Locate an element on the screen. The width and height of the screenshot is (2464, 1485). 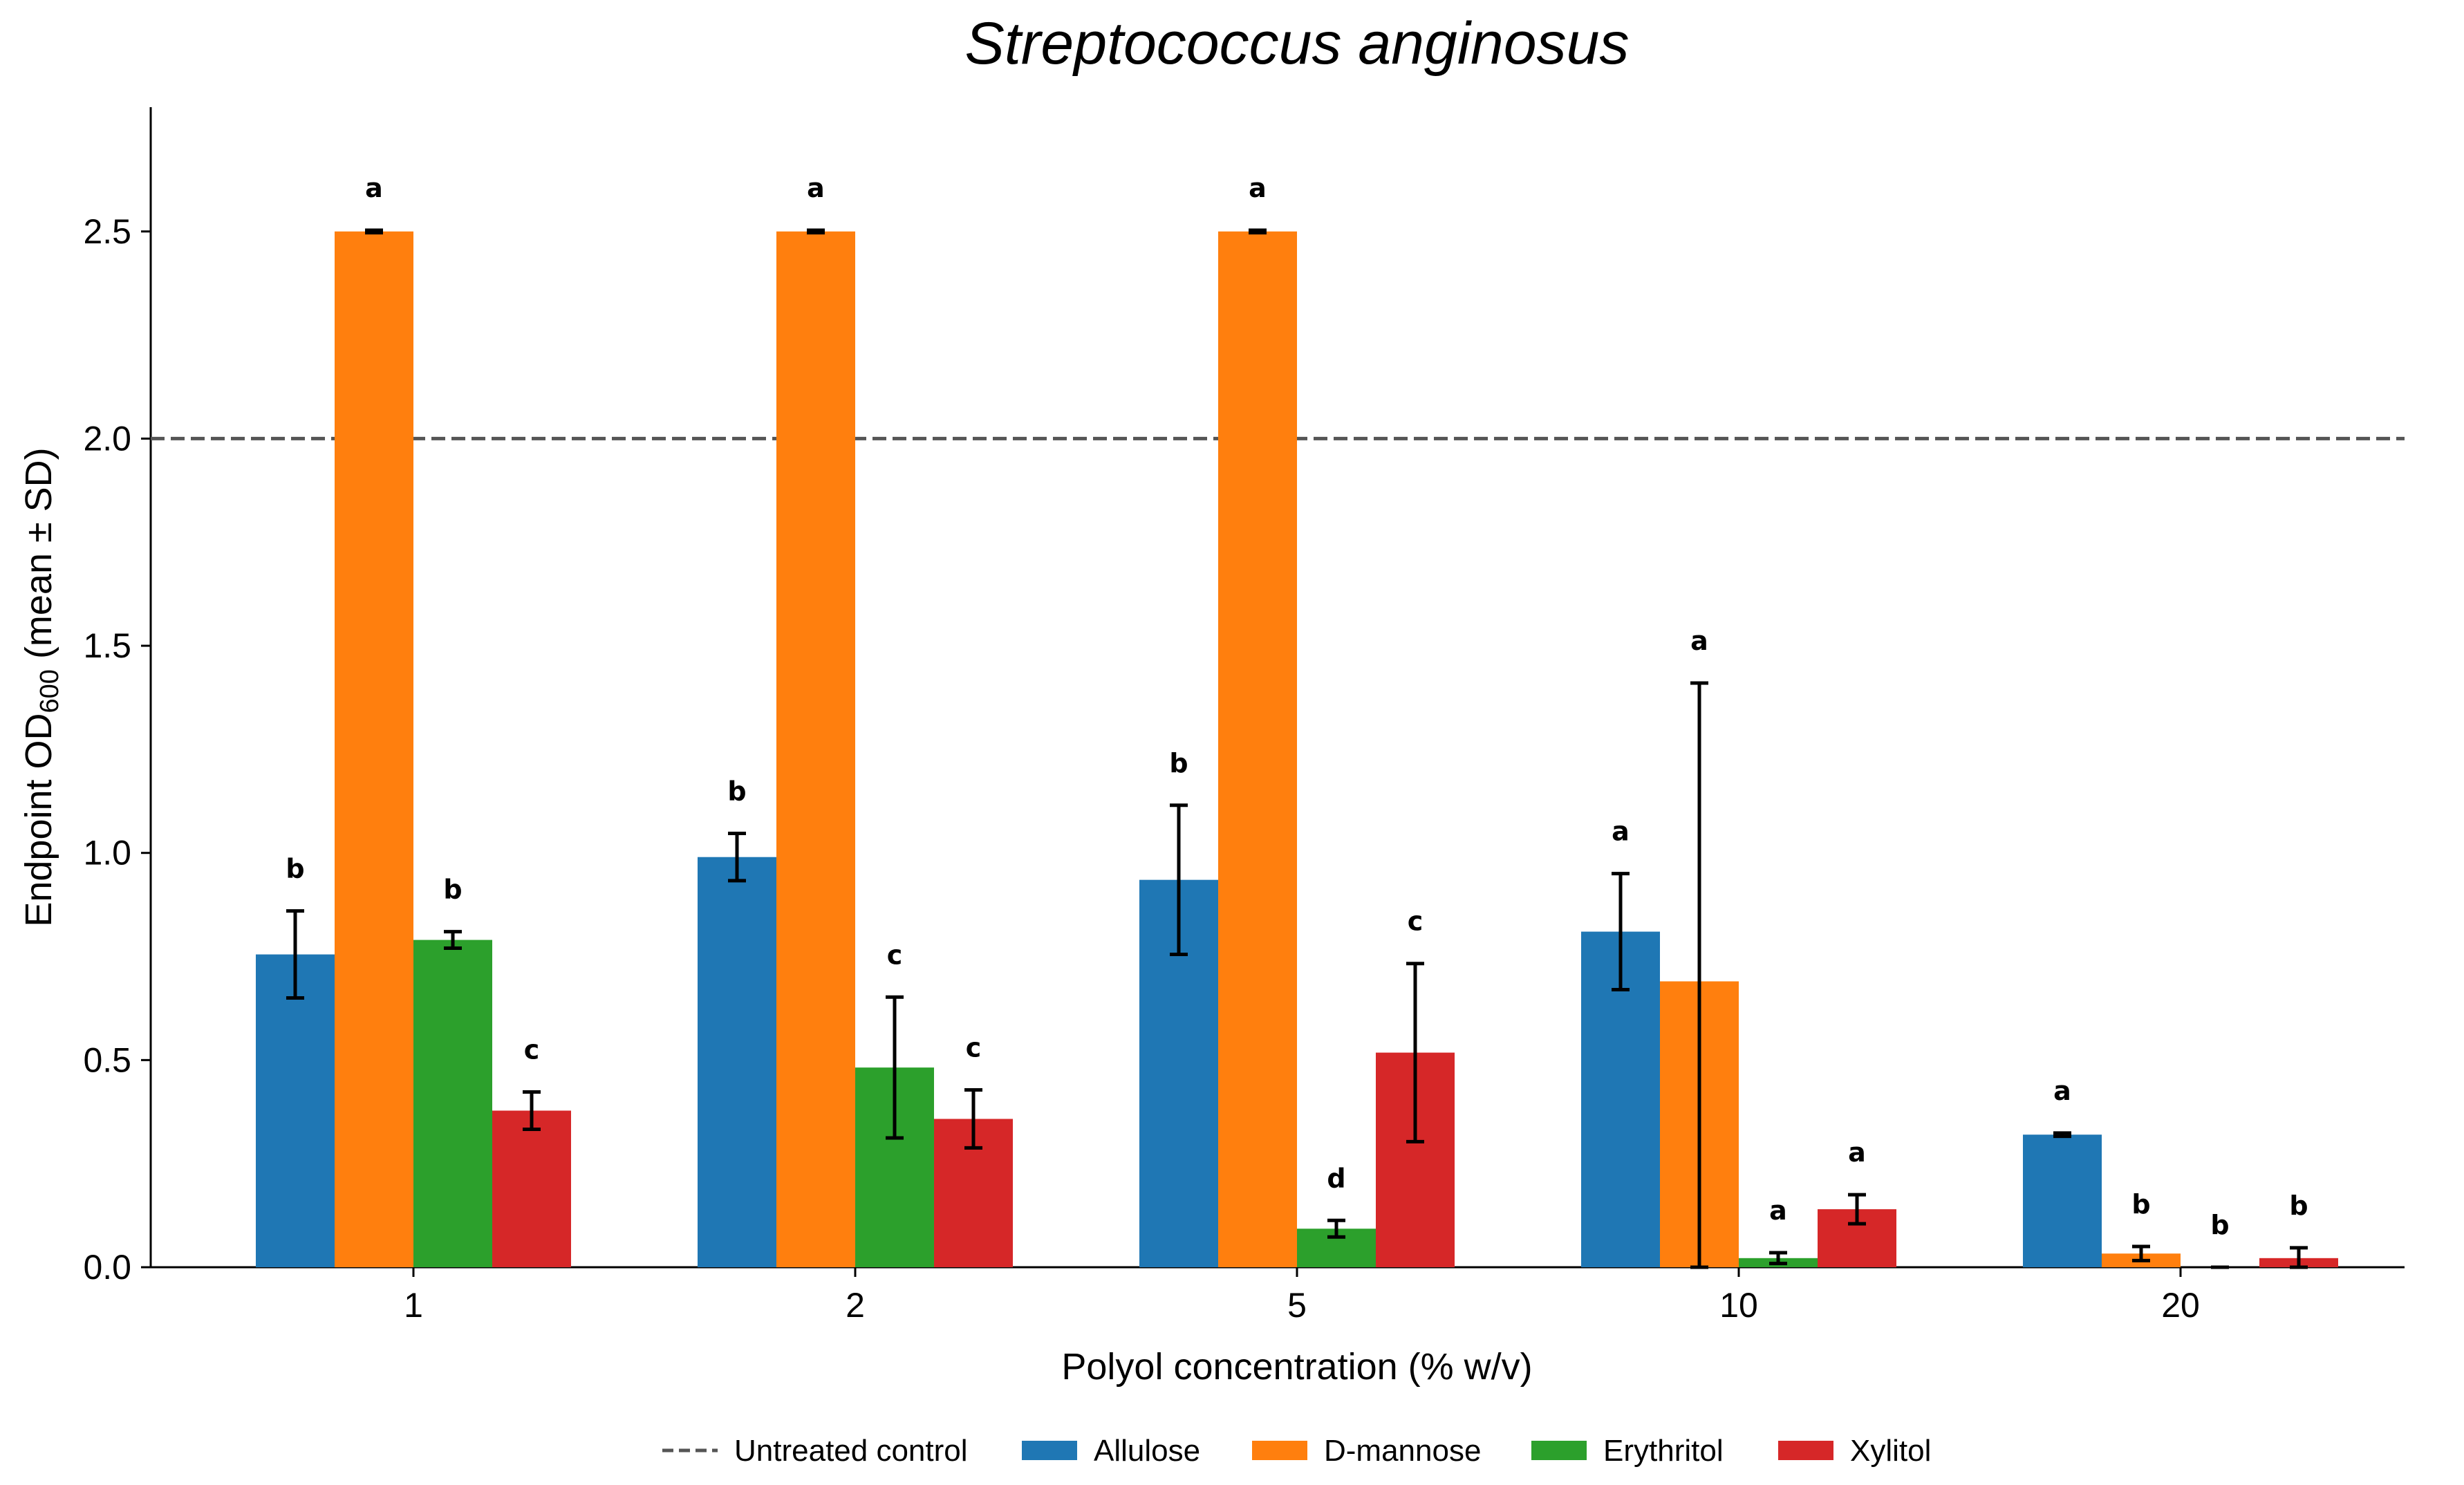
y-tick-label: 1.5 is located at coordinates (107, 645).